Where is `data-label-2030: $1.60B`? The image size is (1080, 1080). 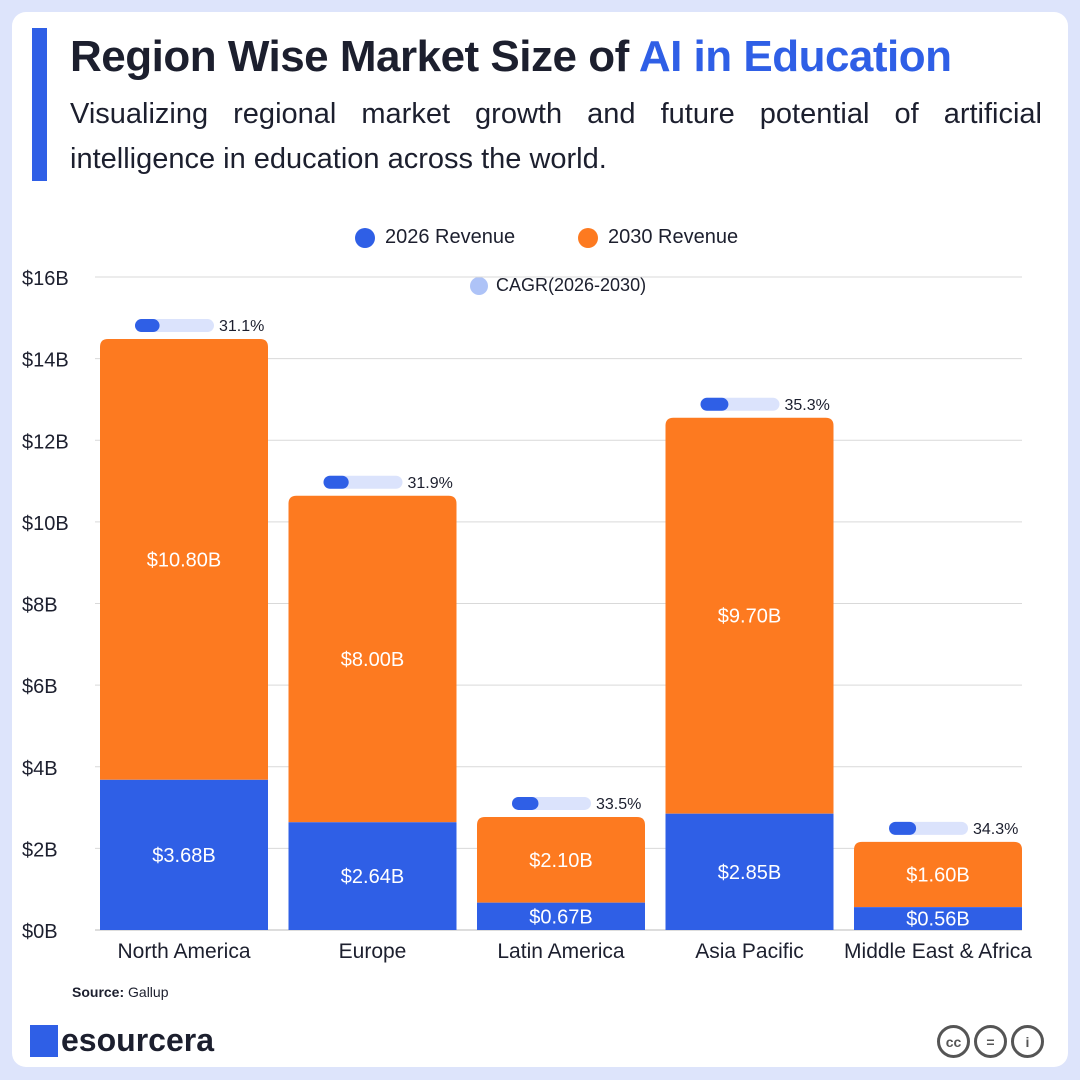 data-label-2030: $1.60B is located at coordinates (937, 875).